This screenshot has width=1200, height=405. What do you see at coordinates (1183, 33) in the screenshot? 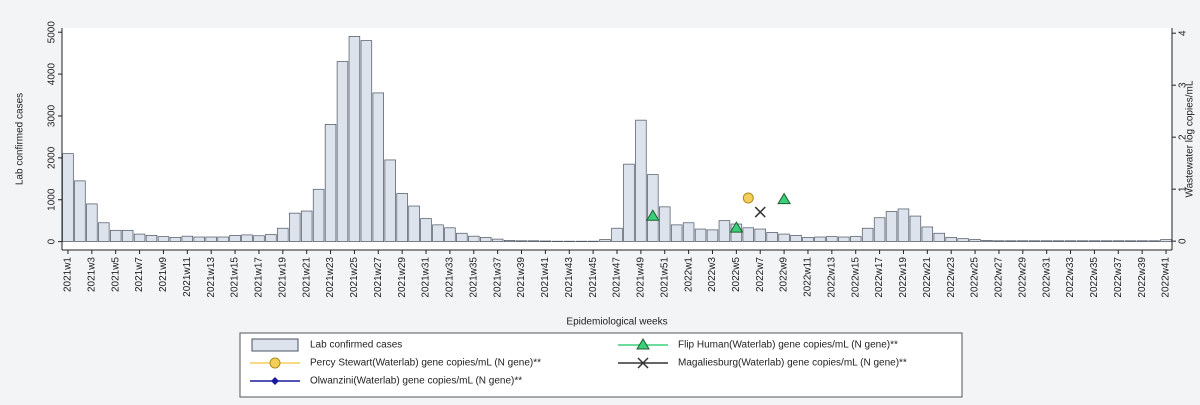
I see `y2-tick-label: 4` at bounding box center [1183, 33].